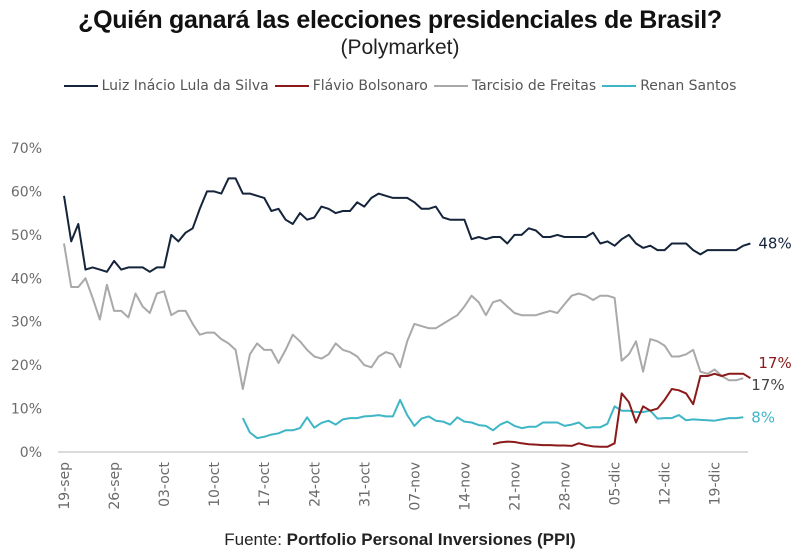 The height and width of the screenshot is (556, 800). What do you see at coordinates (65, 486) in the screenshot?
I see `x-tick-label: 19-sep` at bounding box center [65, 486].